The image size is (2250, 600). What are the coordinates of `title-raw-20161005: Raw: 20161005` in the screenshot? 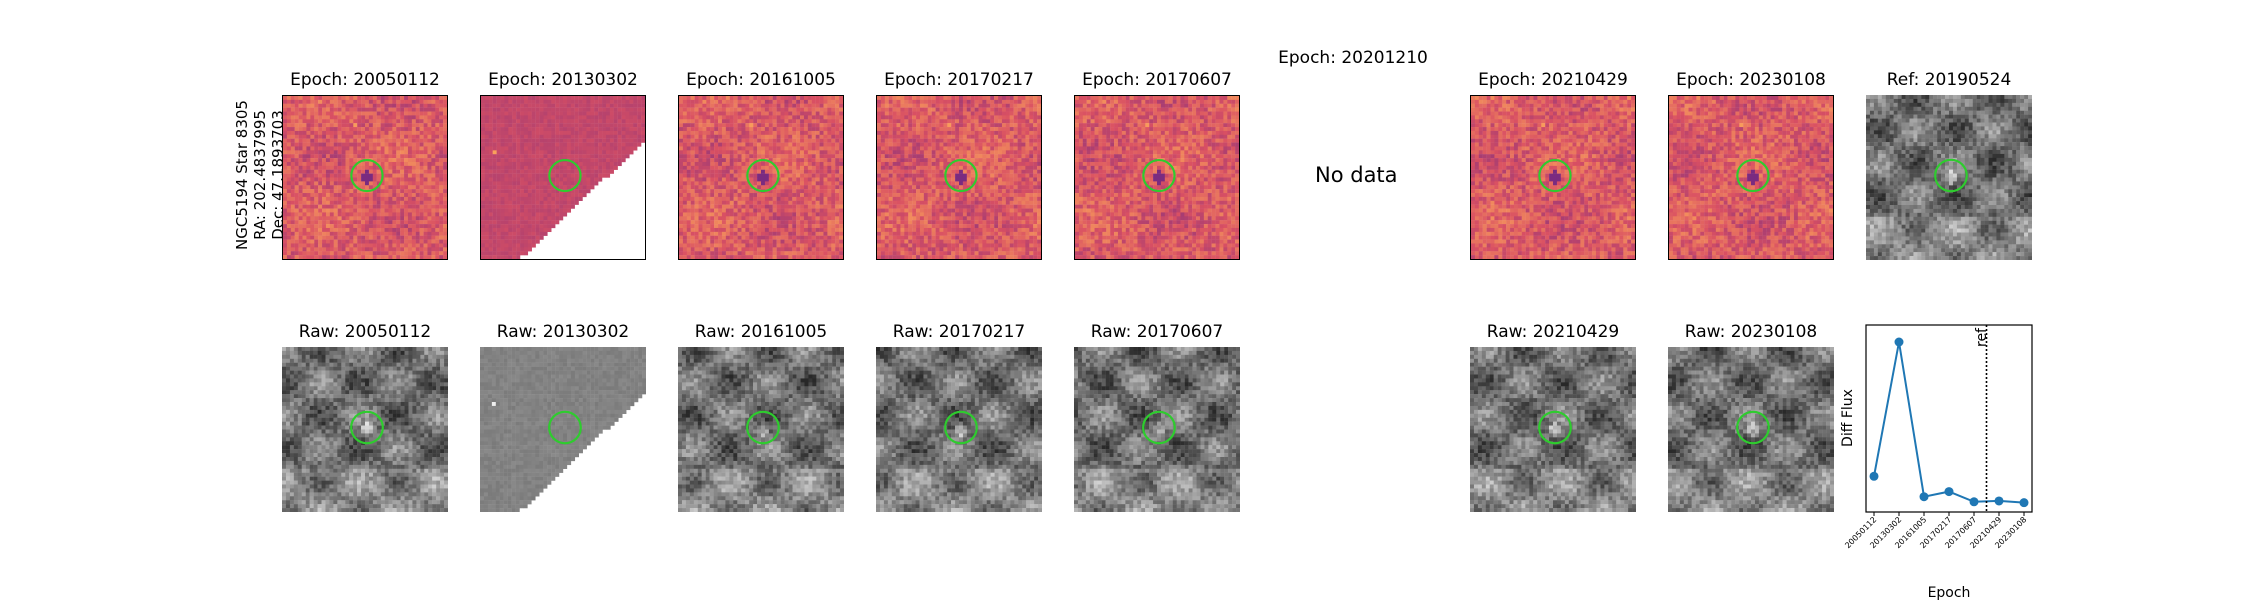 It's located at (761, 332).